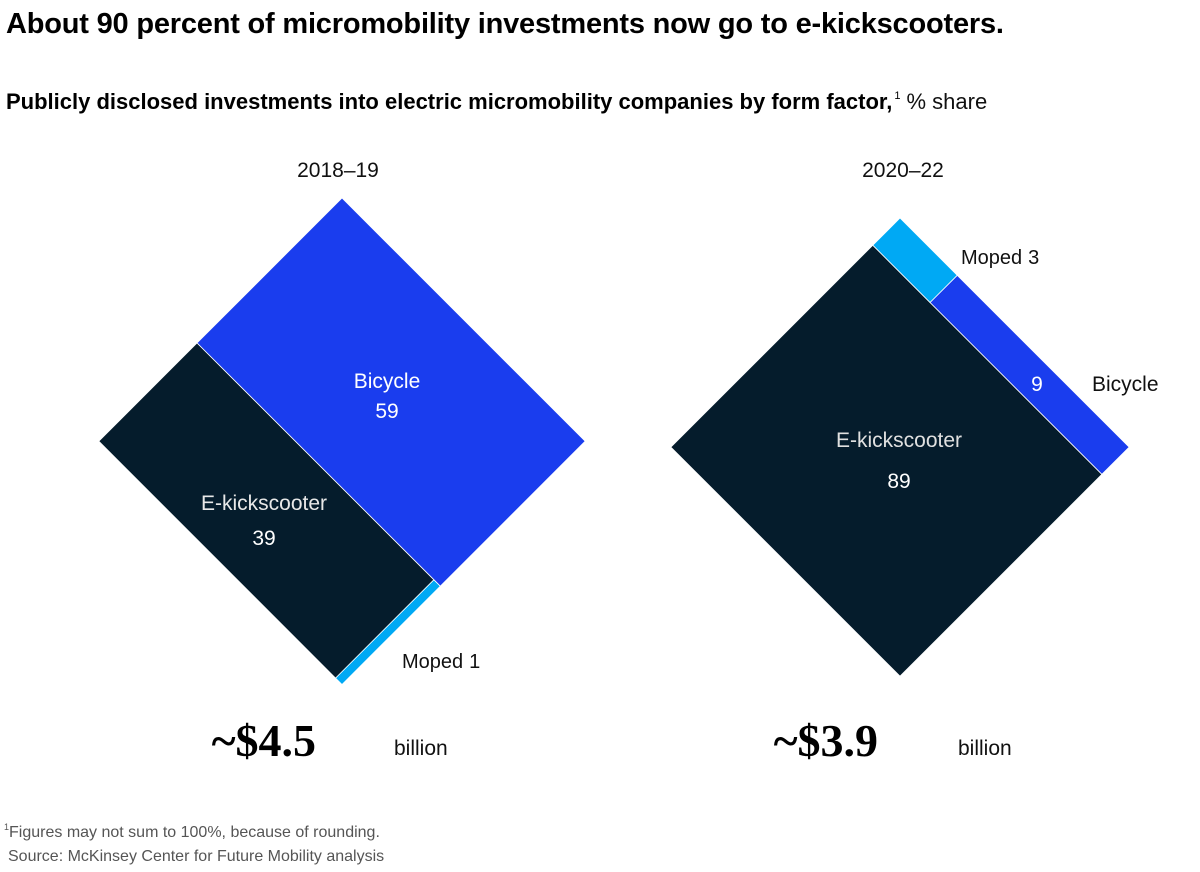 This screenshot has height=872, width=1200. What do you see at coordinates (432, 662) in the screenshot?
I see `moped-name-2018-19: Moped` at bounding box center [432, 662].